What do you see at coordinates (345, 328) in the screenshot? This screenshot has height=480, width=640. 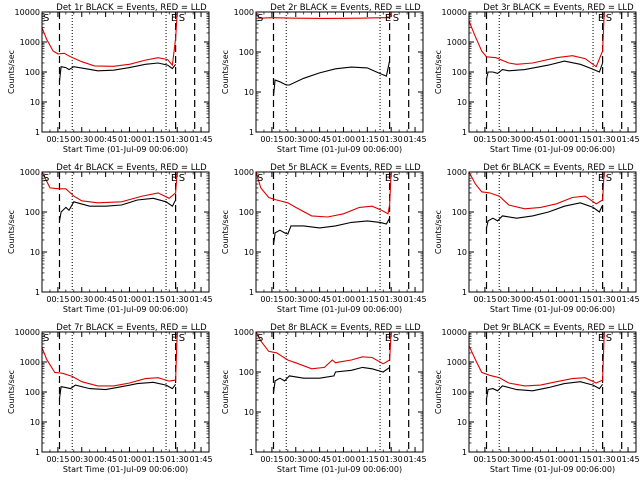 I see `plot-title: Det 8r BLACK = Events, RED = LLD` at bounding box center [345, 328].